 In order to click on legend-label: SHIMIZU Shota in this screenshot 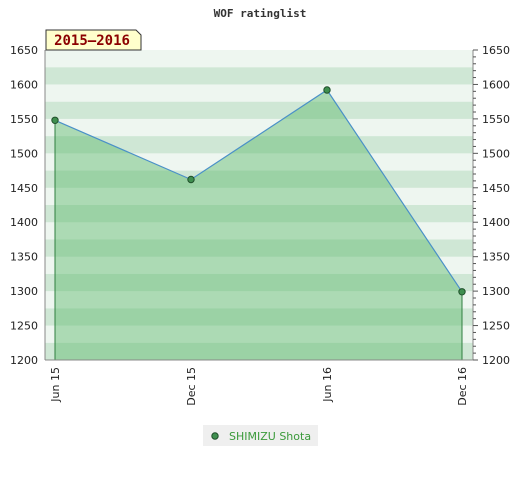, I will do `click(270, 436)`.